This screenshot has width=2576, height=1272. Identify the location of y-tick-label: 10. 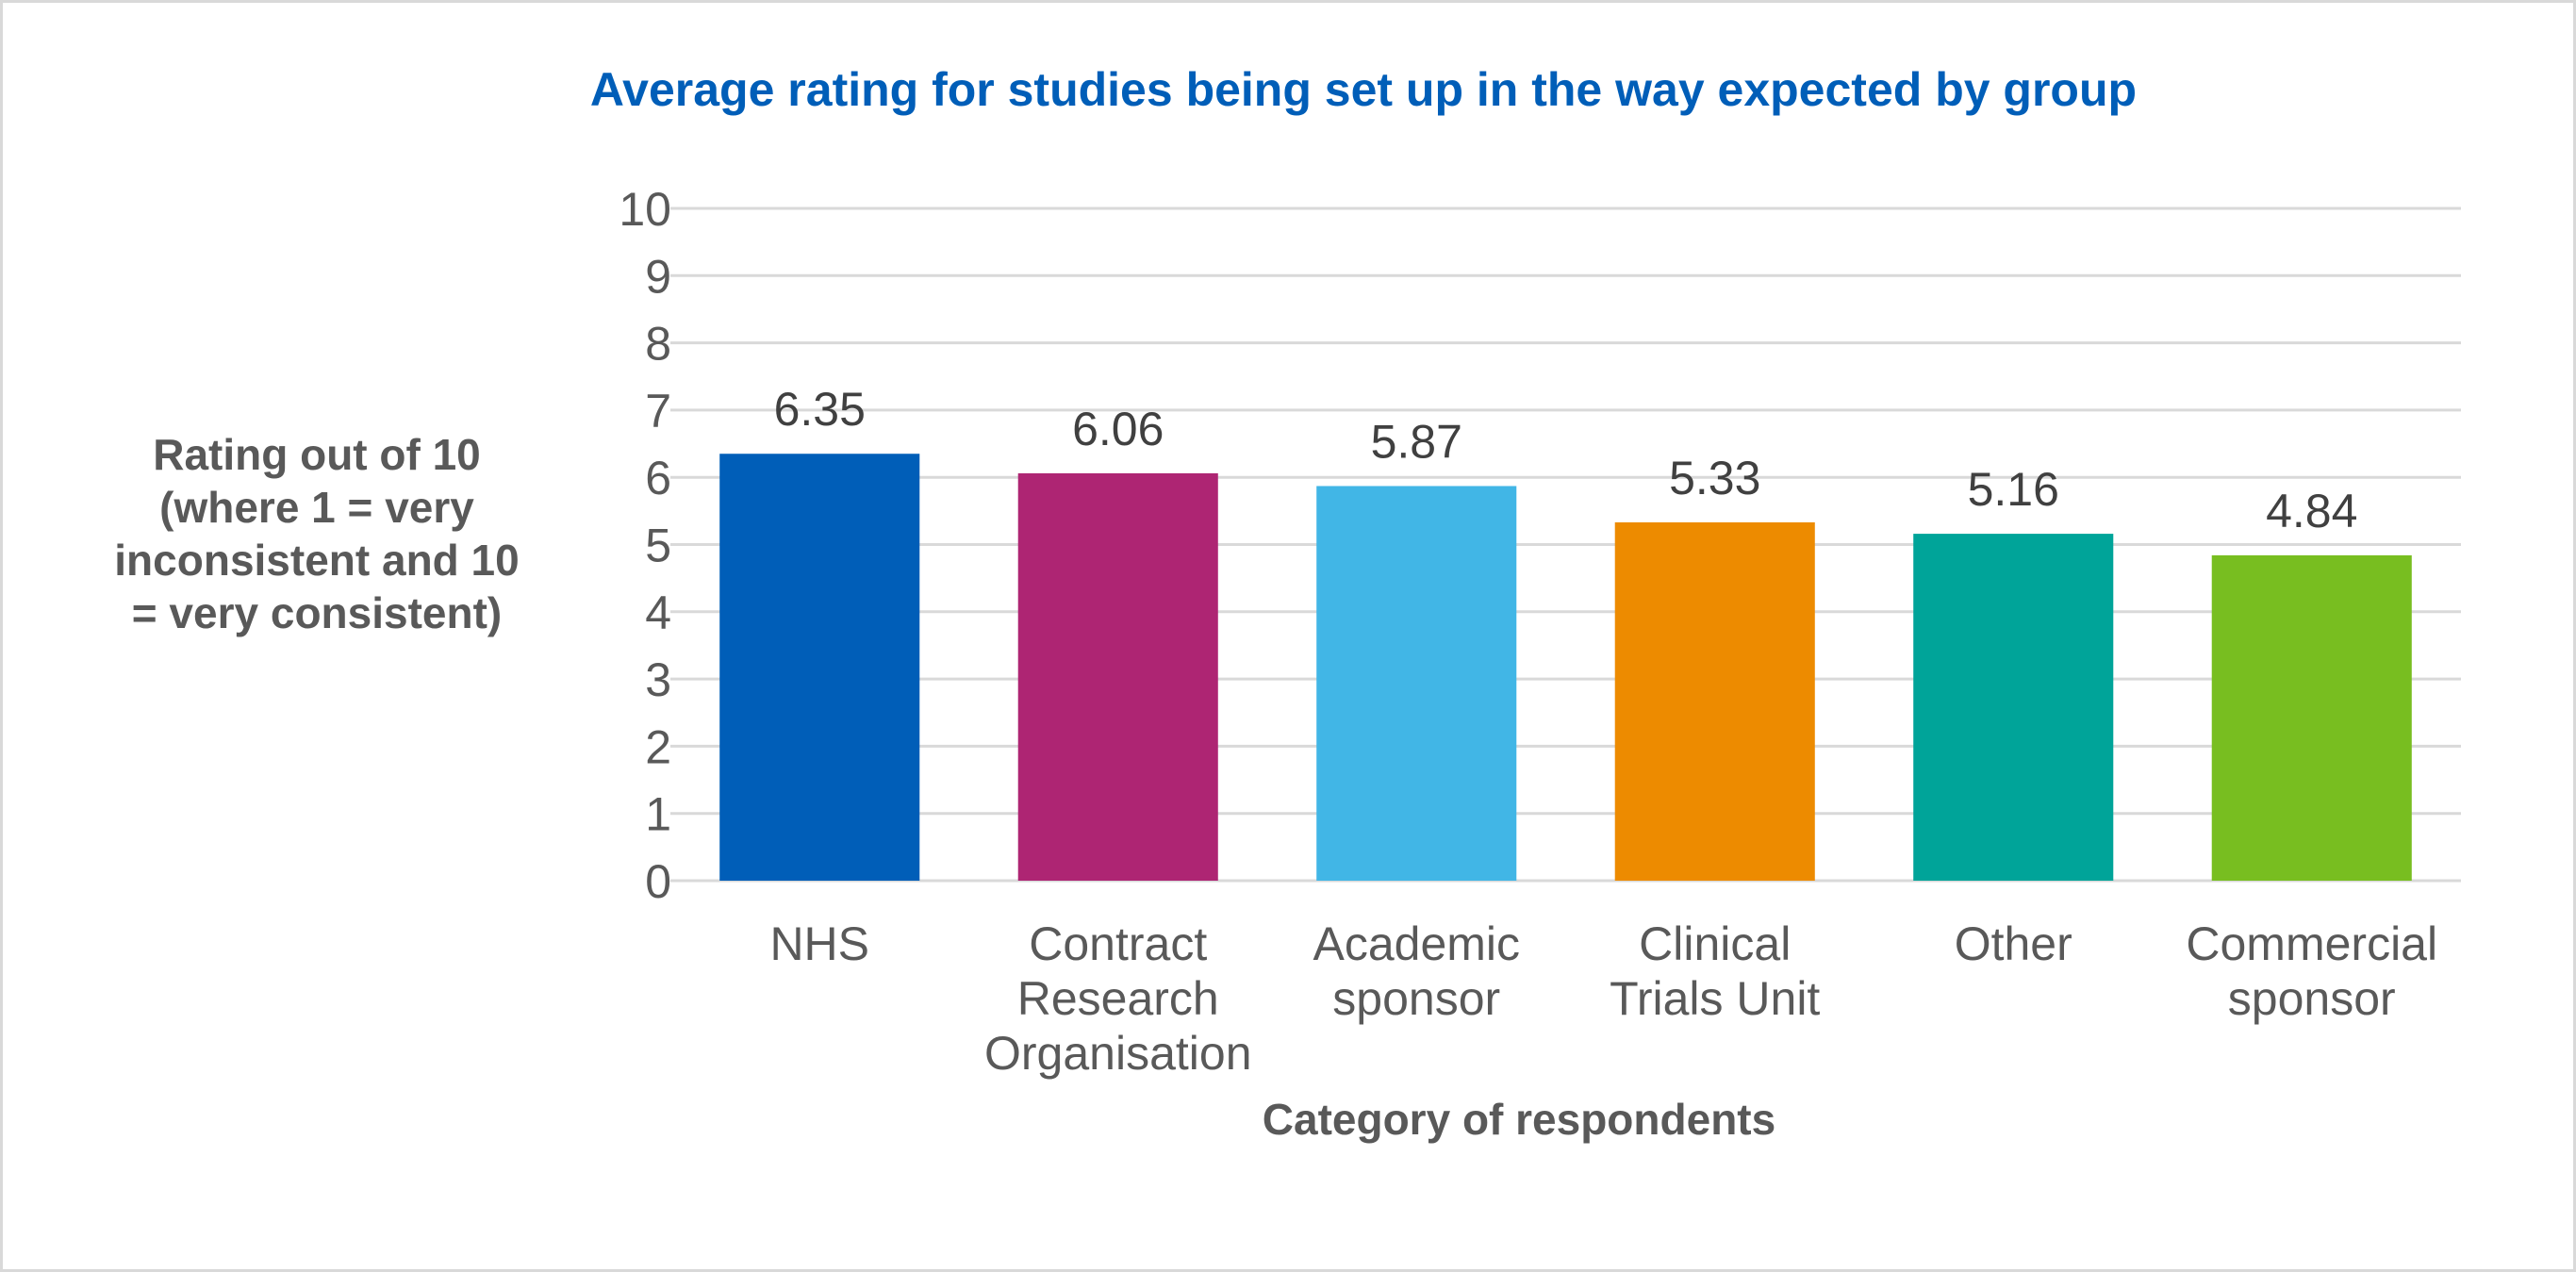
(645, 209).